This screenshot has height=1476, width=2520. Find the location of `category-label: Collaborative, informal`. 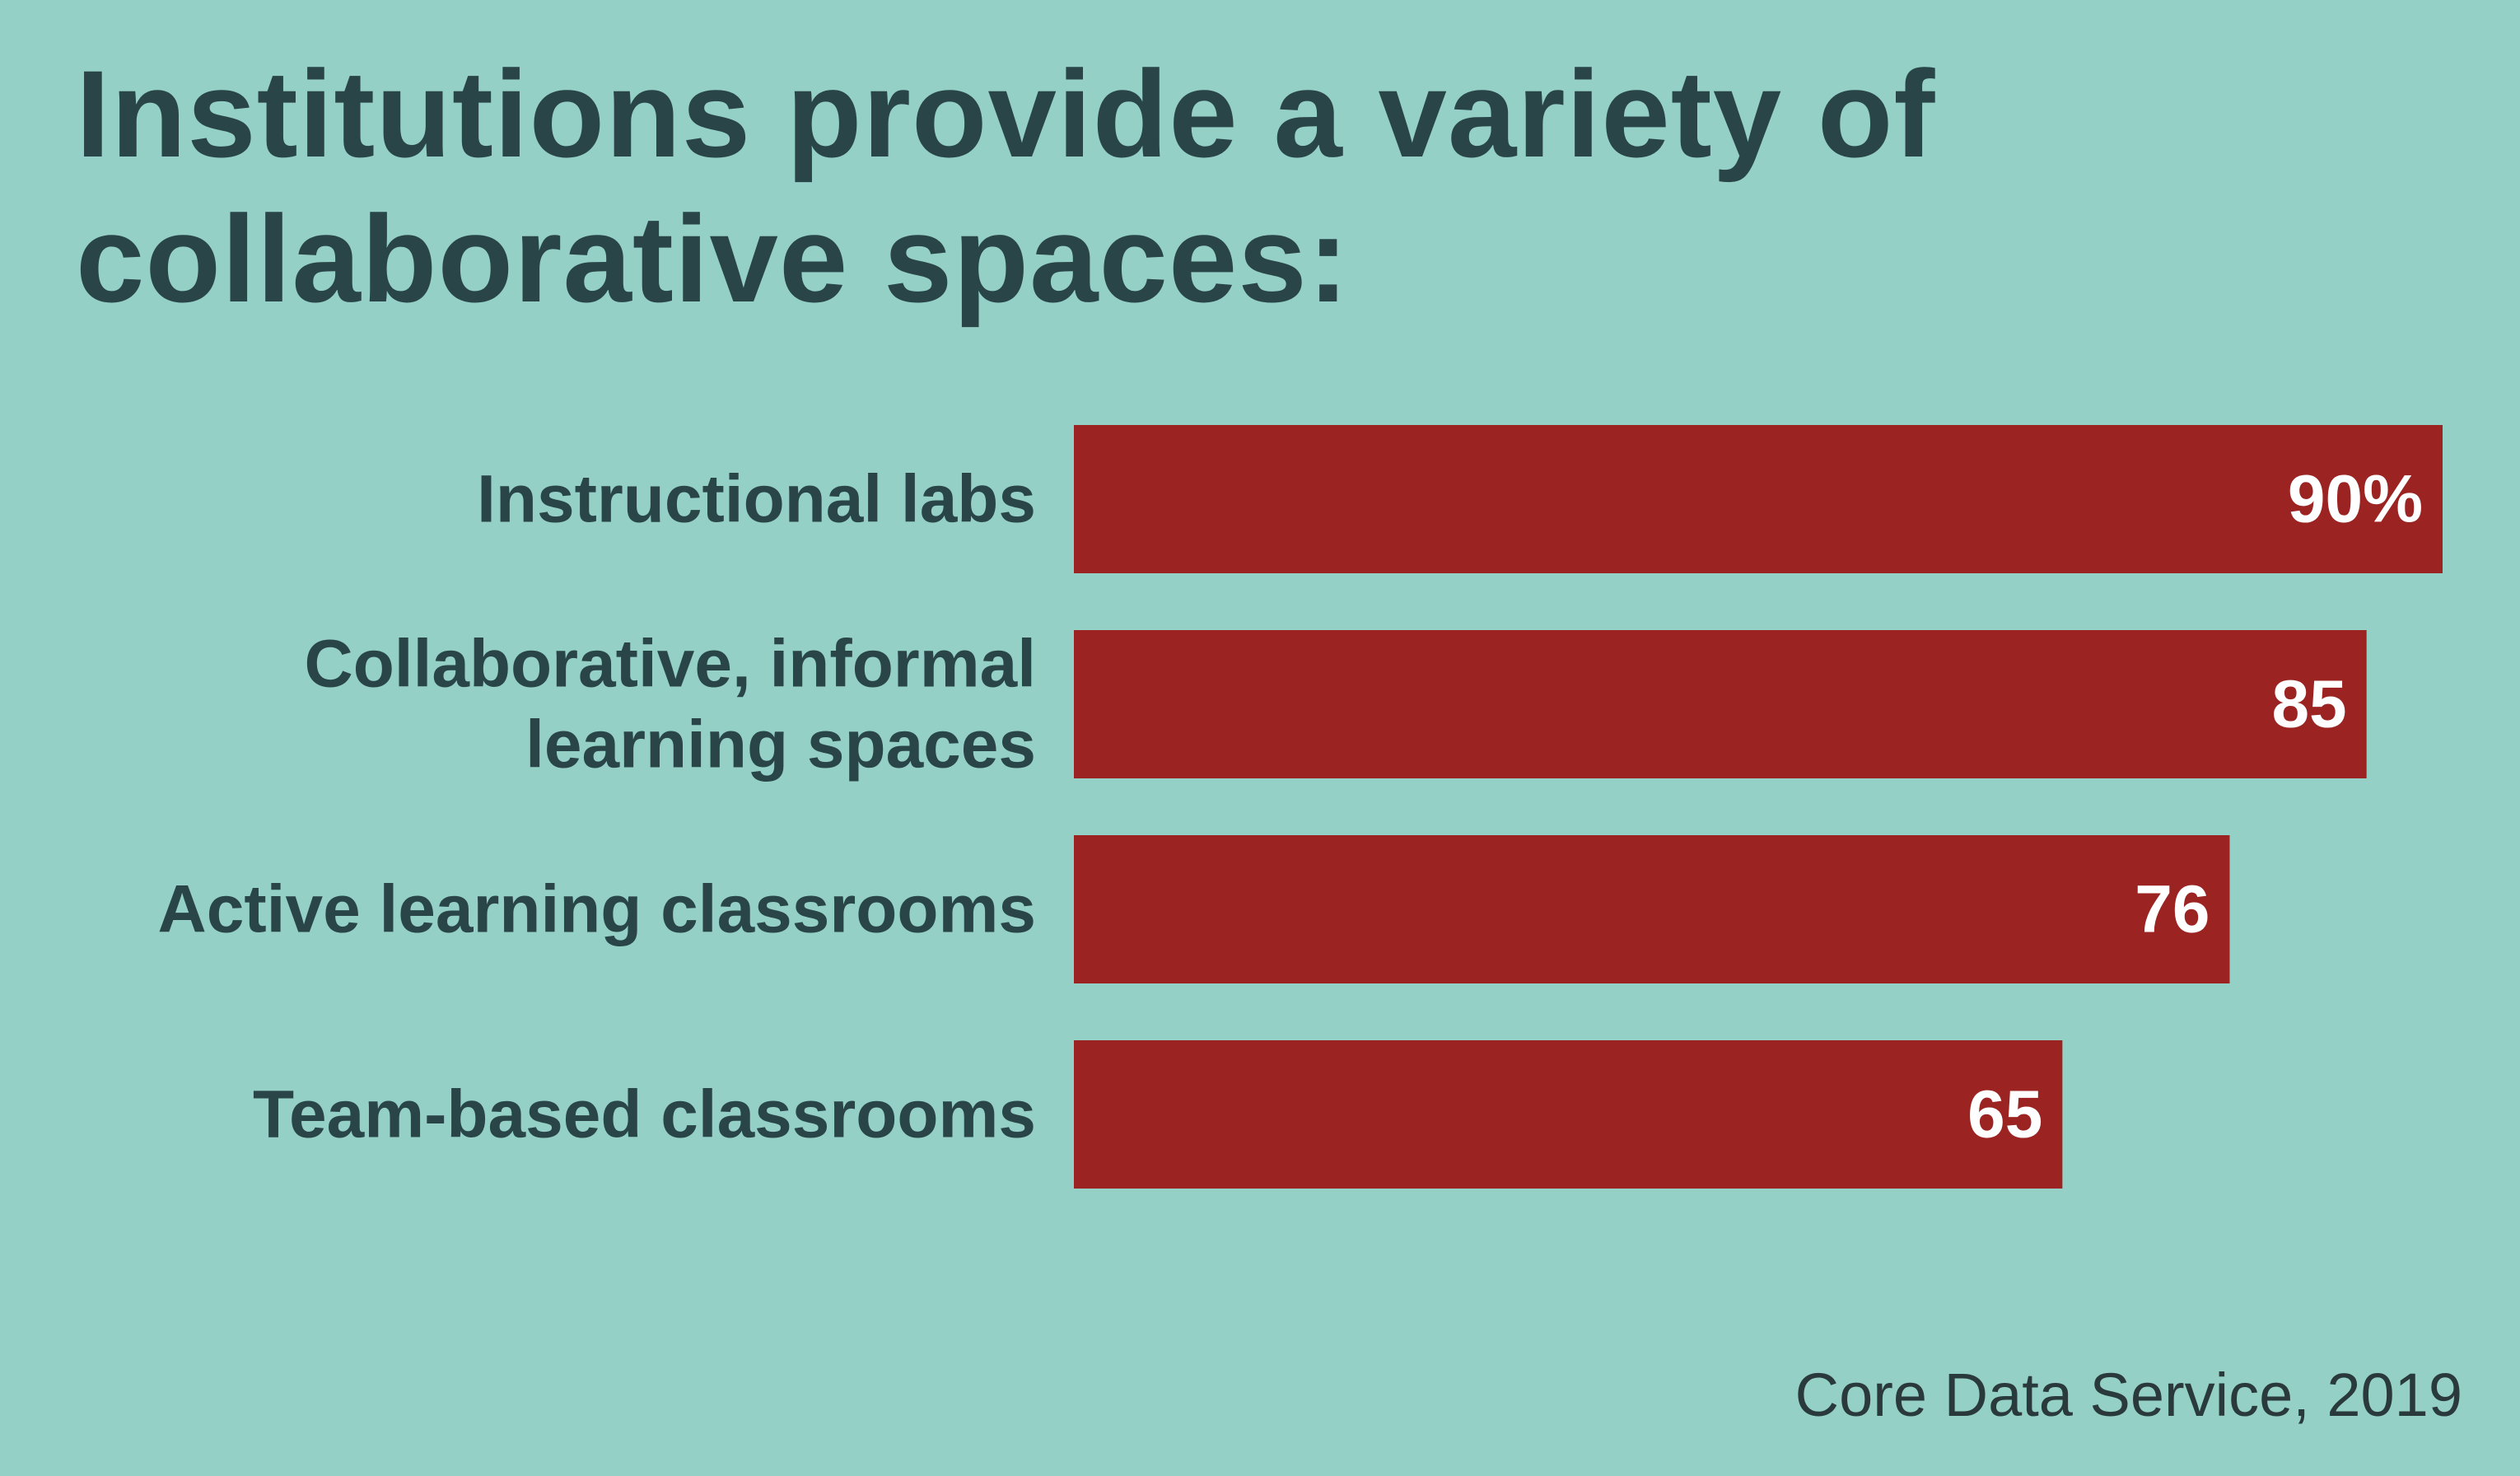

category-label: Collaborative, informal is located at coordinates (670, 664).